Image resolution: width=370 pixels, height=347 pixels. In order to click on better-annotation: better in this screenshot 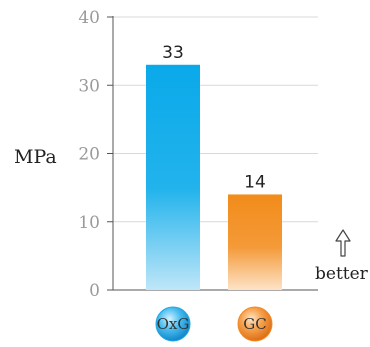, I will do `click(342, 256)`.